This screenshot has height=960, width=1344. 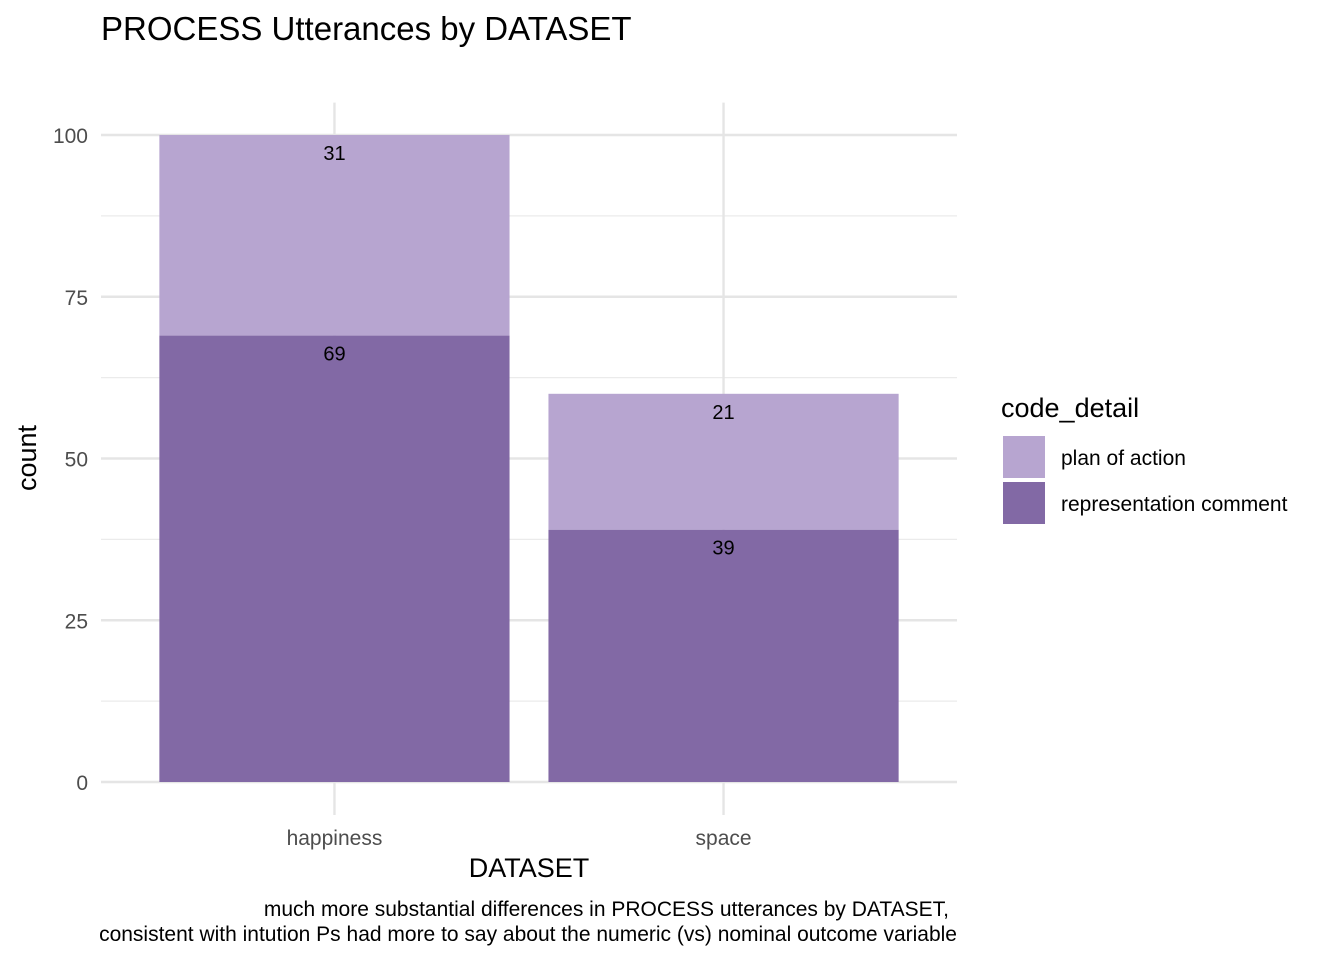 What do you see at coordinates (27, 457) in the screenshot?
I see `y-axis-title: count` at bounding box center [27, 457].